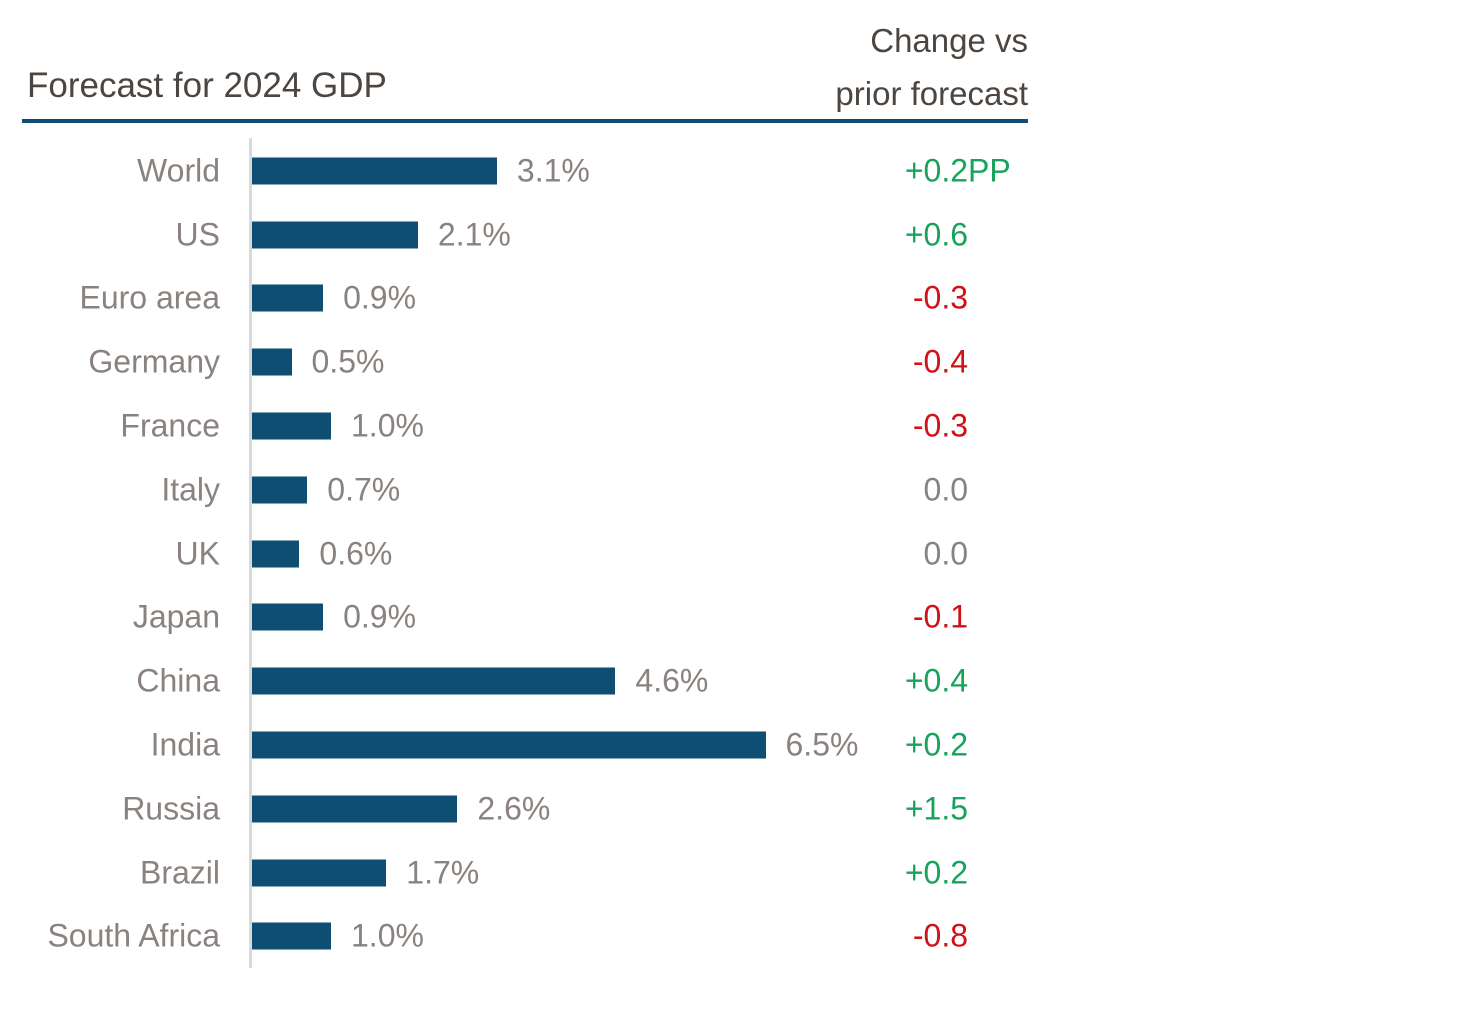 The width and height of the screenshot is (1460, 1011). What do you see at coordinates (936, 680) in the screenshot?
I see `change-number: +0.4` at bounding box center [936, 680].